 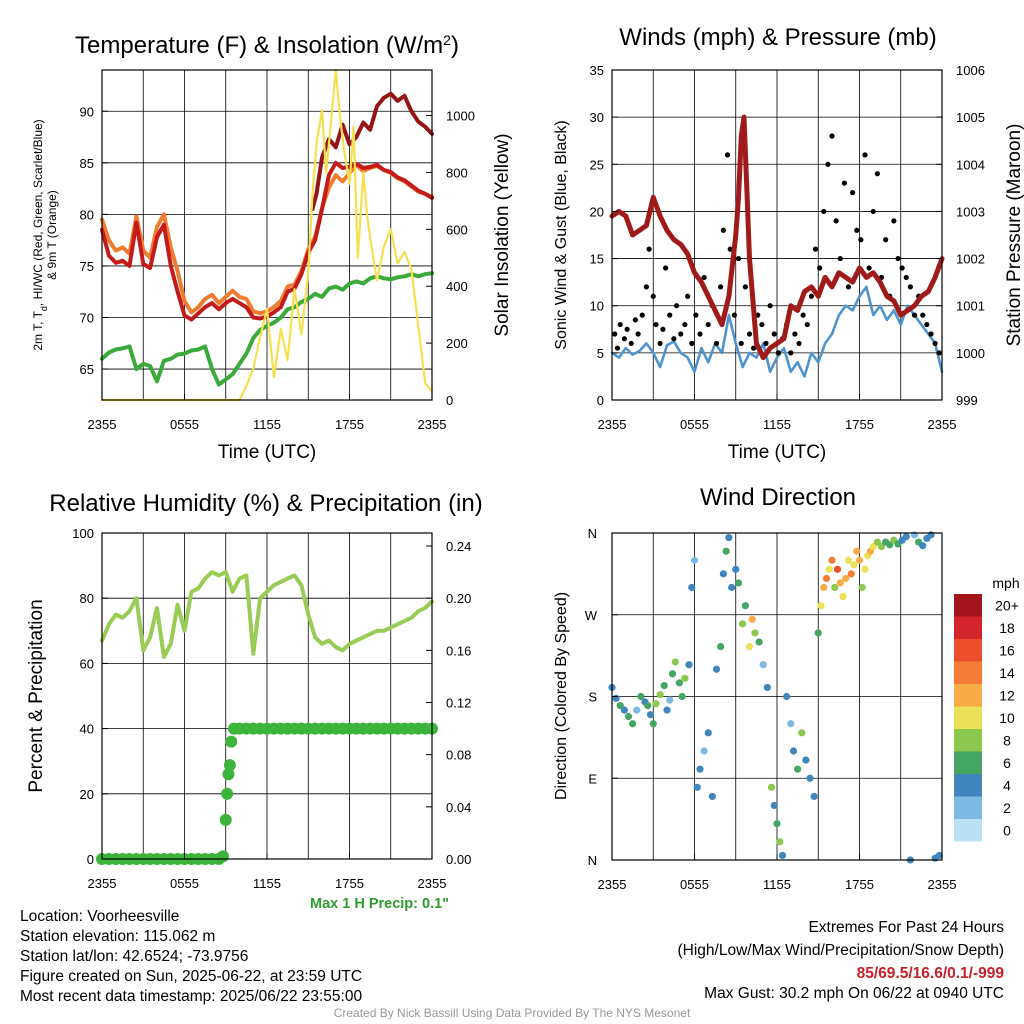 I want to click on humidity-ytick-label: 0, so click(x=90, y=859).